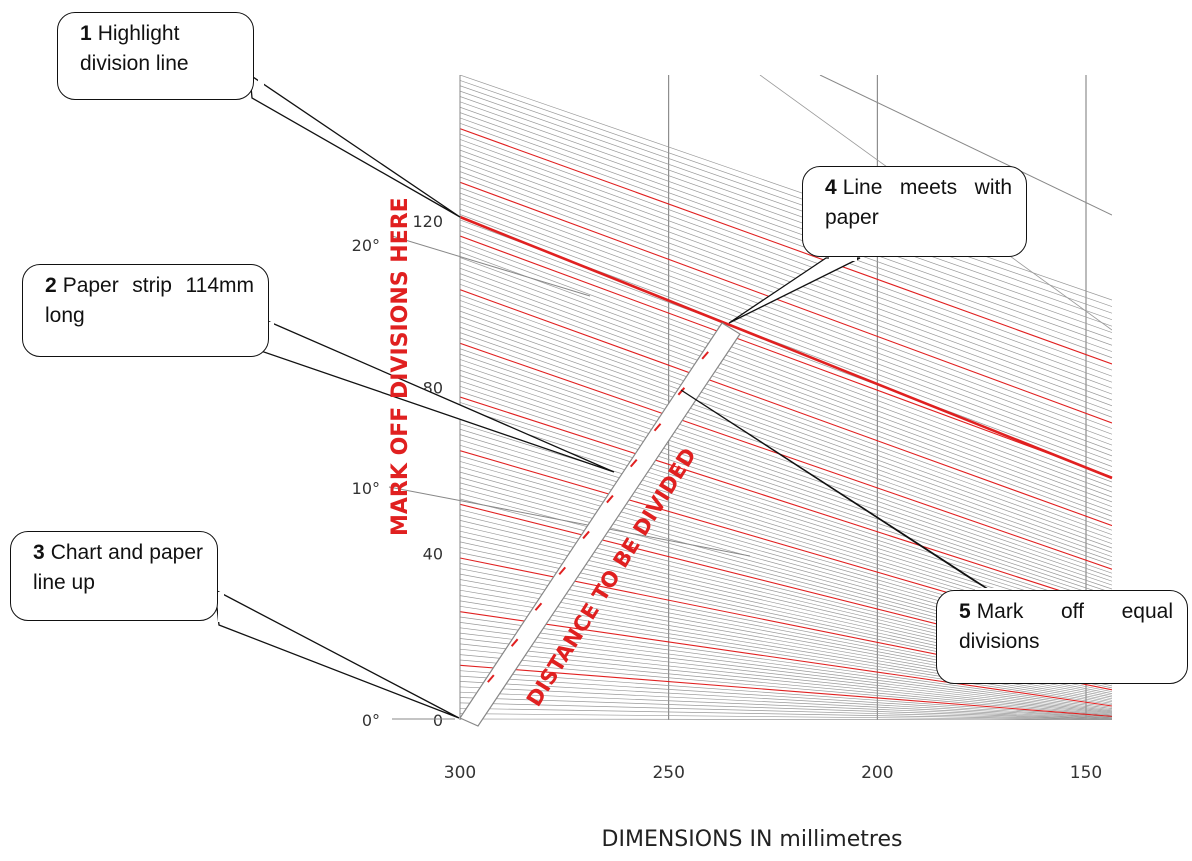 This screenshot has height=861, width=1192. I want to click on y-tick-label-40: 40, so click(433, 554).